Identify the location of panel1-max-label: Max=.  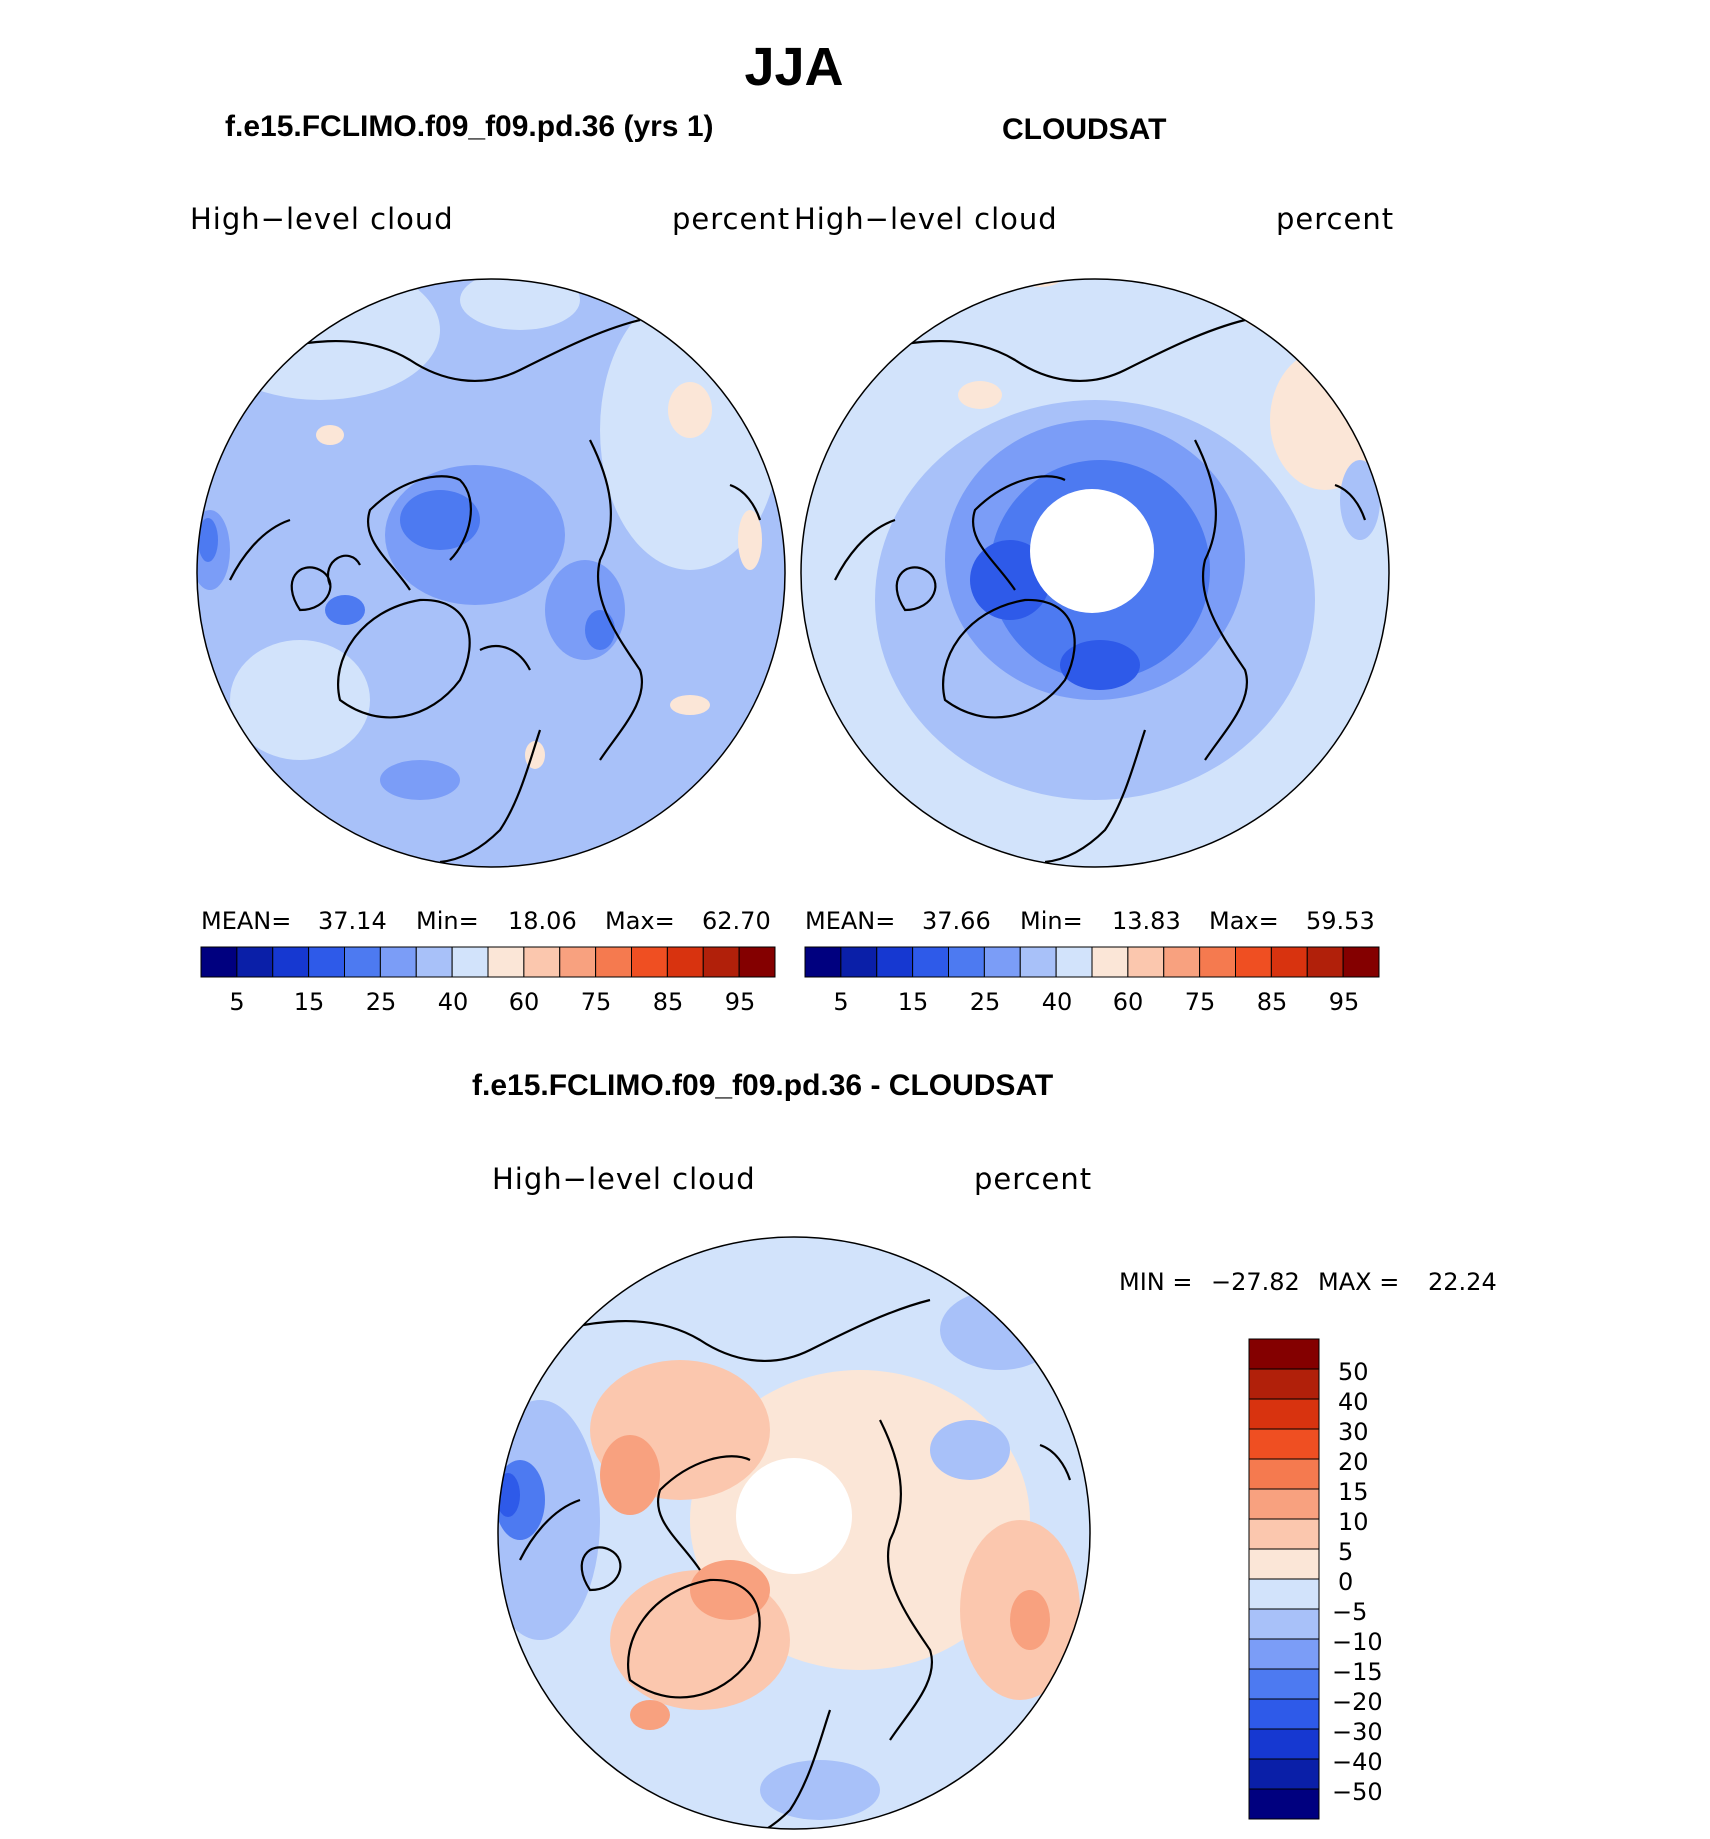
(640, 921).